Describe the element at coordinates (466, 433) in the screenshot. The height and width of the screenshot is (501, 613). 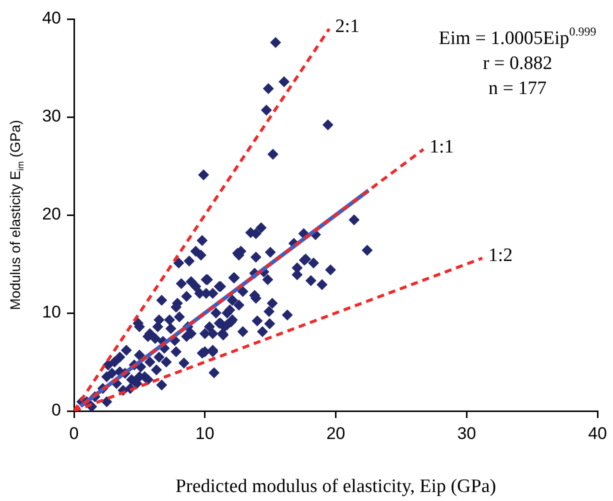
I see `x-tick-label: 30` at that location.